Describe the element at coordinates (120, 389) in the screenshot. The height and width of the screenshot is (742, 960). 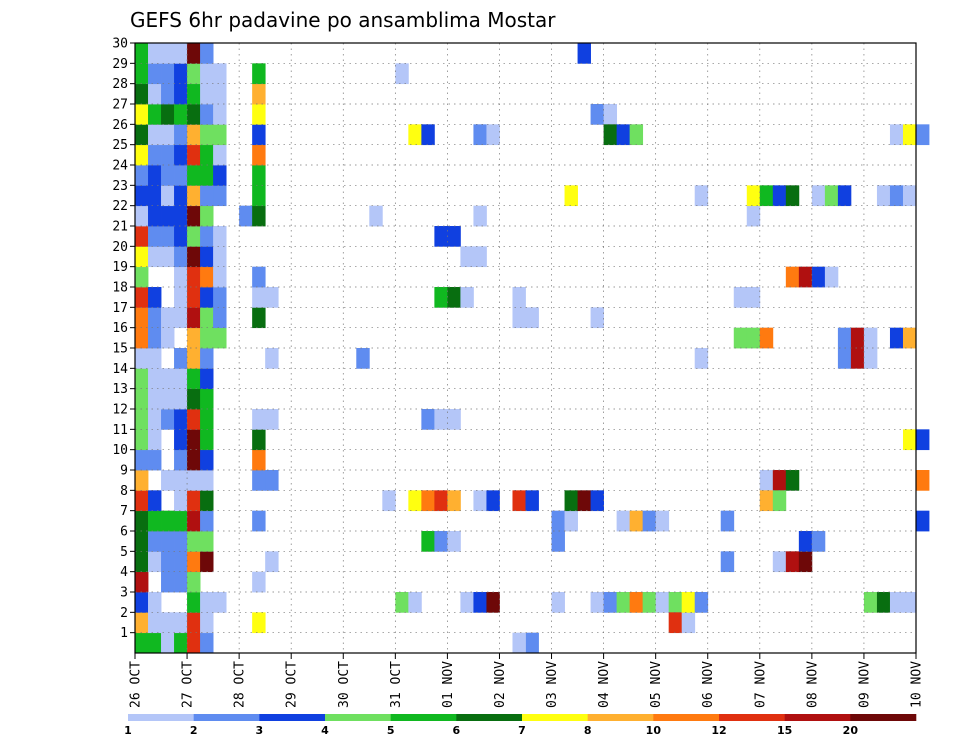
I see `y-tick-label: 13` at that location.